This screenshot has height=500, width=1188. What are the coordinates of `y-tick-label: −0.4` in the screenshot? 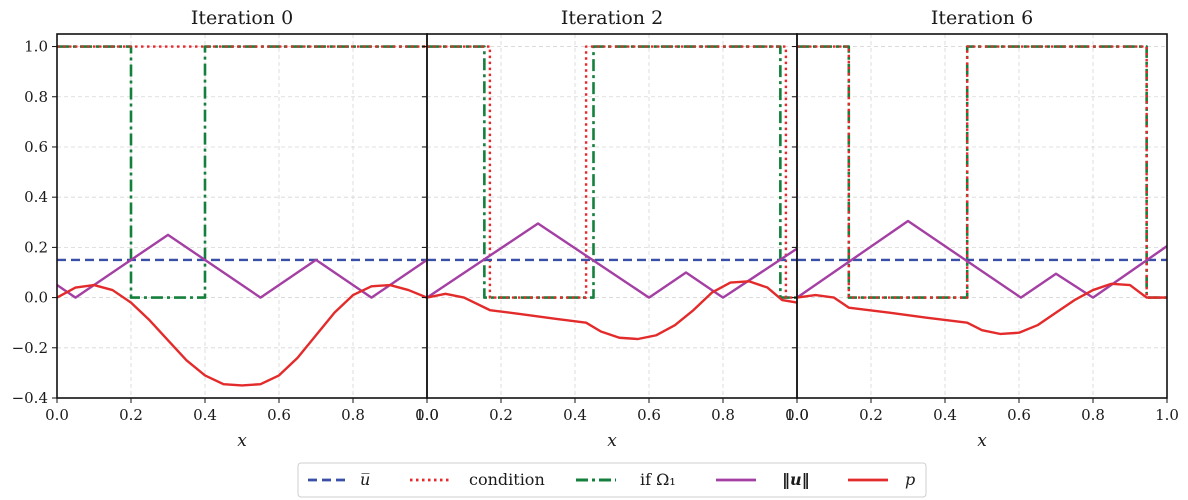 It's located at (30, 398).